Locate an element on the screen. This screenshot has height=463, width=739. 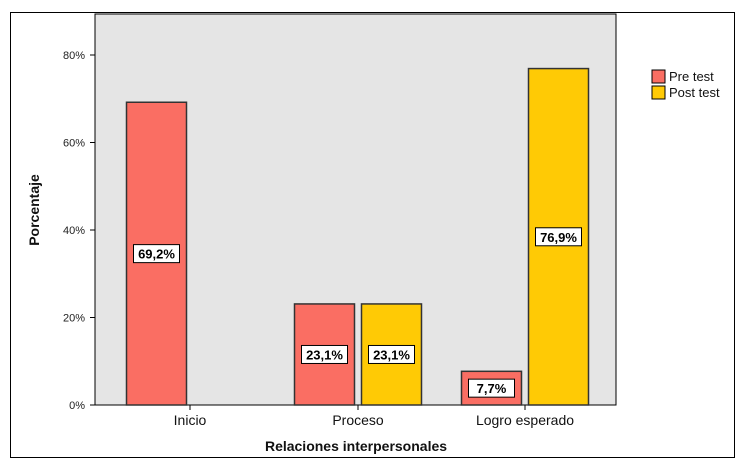
y-tick-label: 0% is located at coordinates (77, 406).